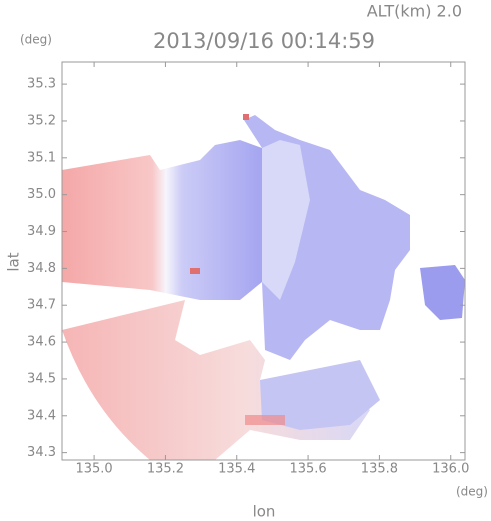 This screenshot has width=491, height=521. I want to click on y-tick-label: 35.2, so click(41, 120).